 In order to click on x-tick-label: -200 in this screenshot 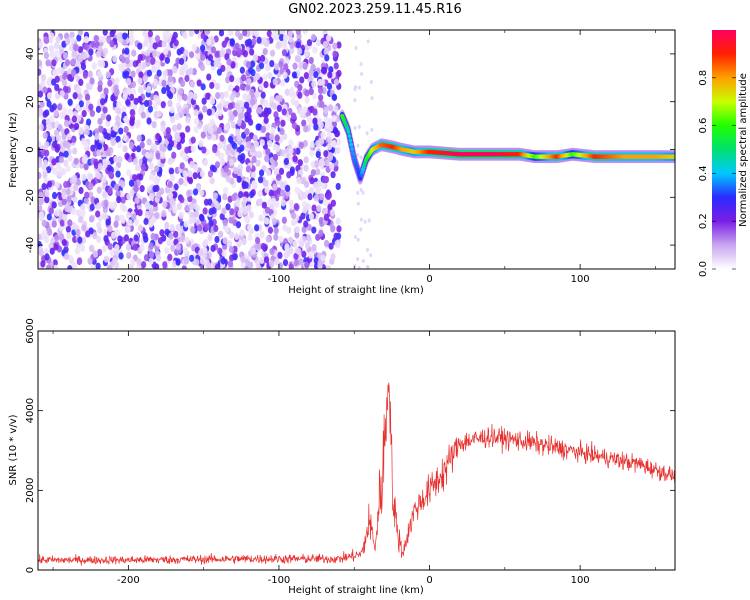, I will do `click(128, 279)`.